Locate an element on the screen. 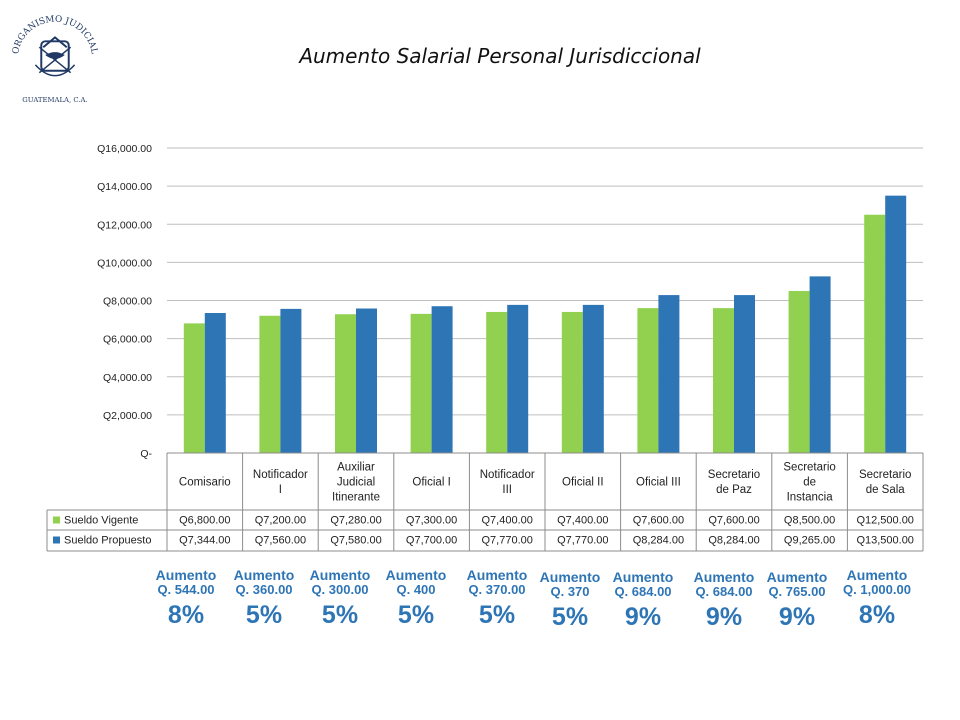 Image resolution: width=960 pixels, height=720 pixels. increase-annotation: Aumento Q. 1,000.00 8% is located at coordinates (877, 598).